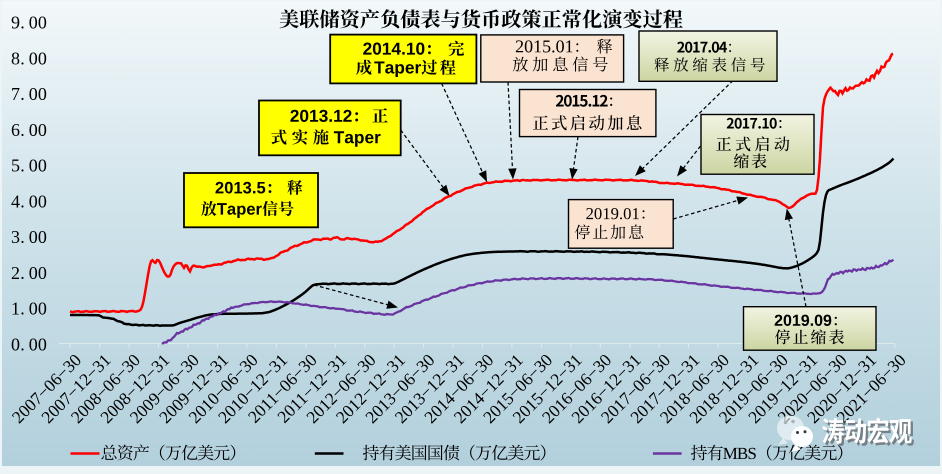  I want to click on svg-text: 5. 00, so click(29, 166).